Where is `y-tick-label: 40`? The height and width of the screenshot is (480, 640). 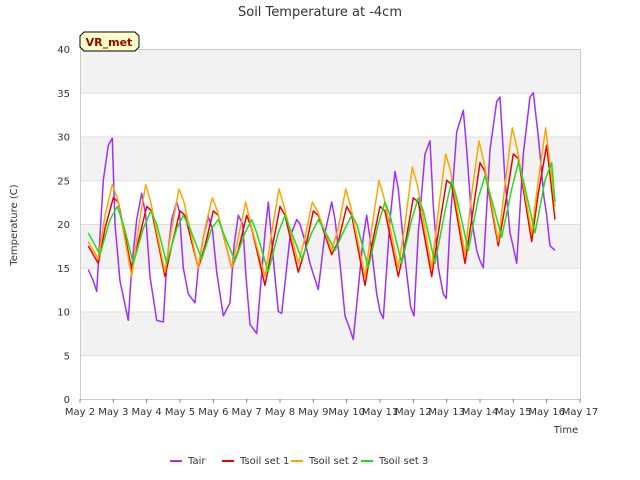
y-tick-label: 40 is located at coordinates (63, 50).